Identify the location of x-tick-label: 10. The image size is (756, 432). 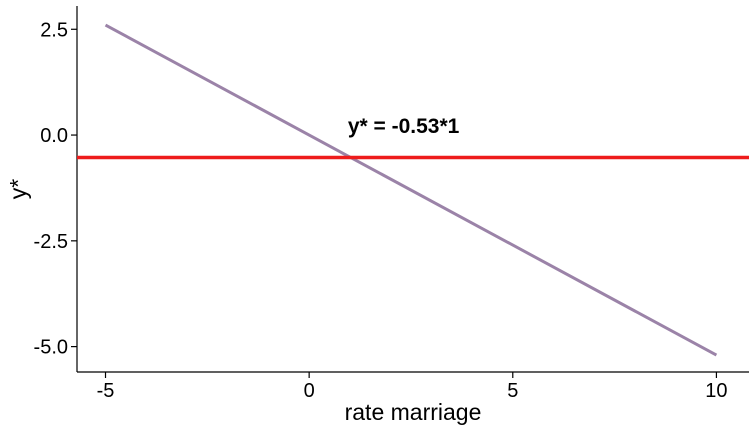
(716, 391).